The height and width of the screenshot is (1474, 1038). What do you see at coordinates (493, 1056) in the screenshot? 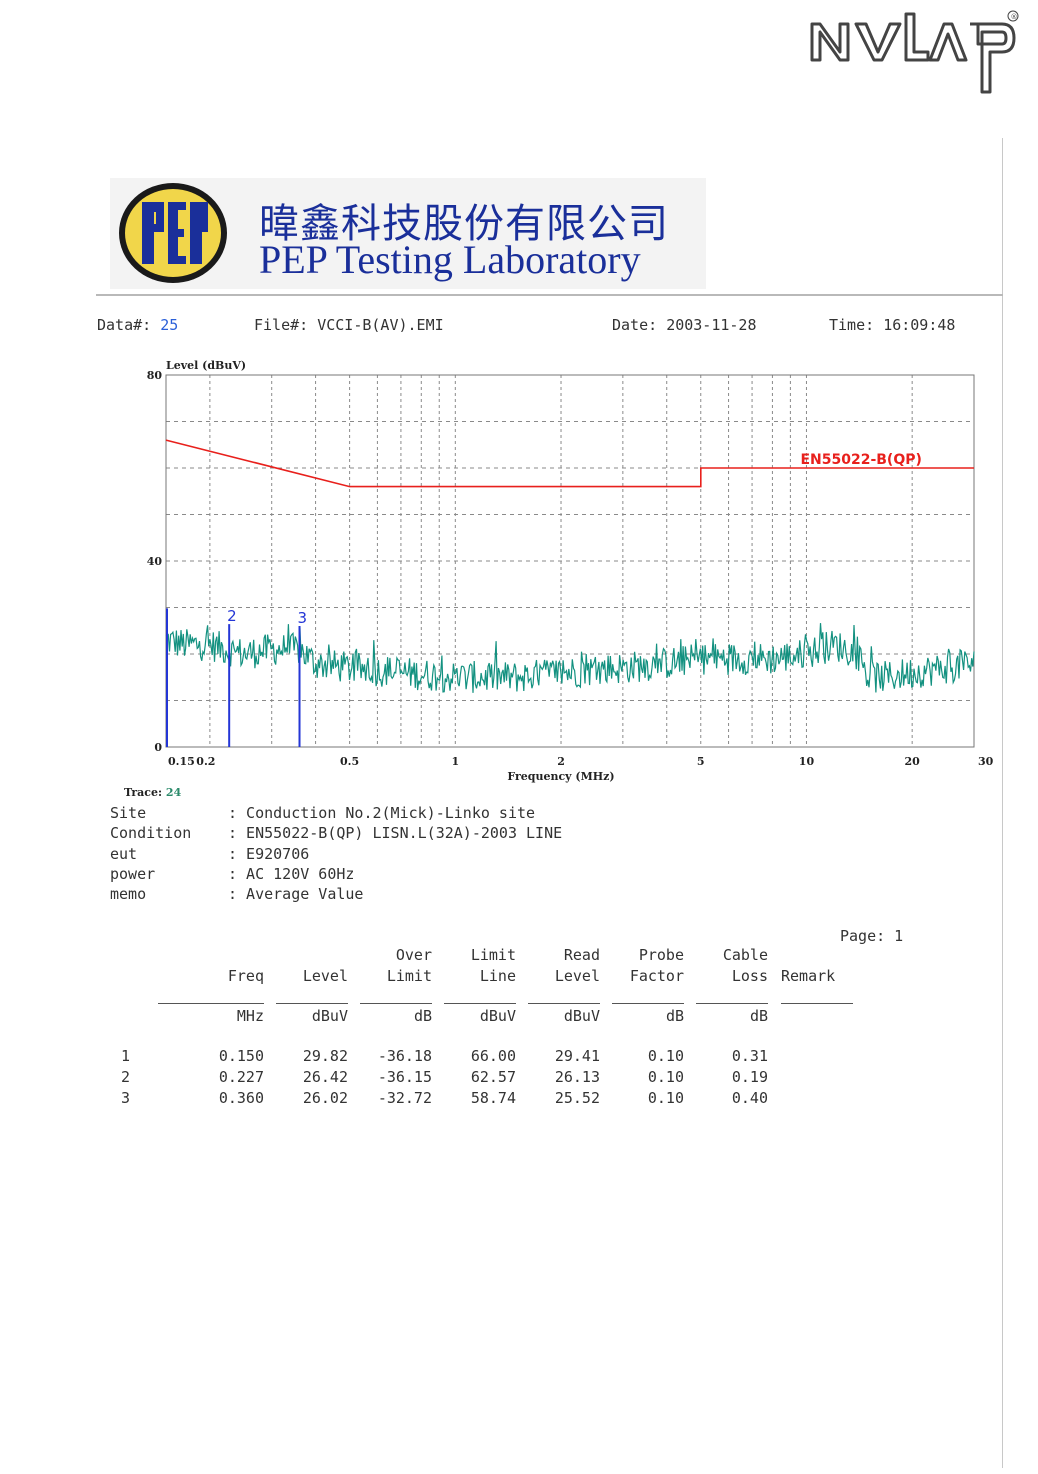
I see `table-cell: 66.00` at bounding box center [493, 1056].